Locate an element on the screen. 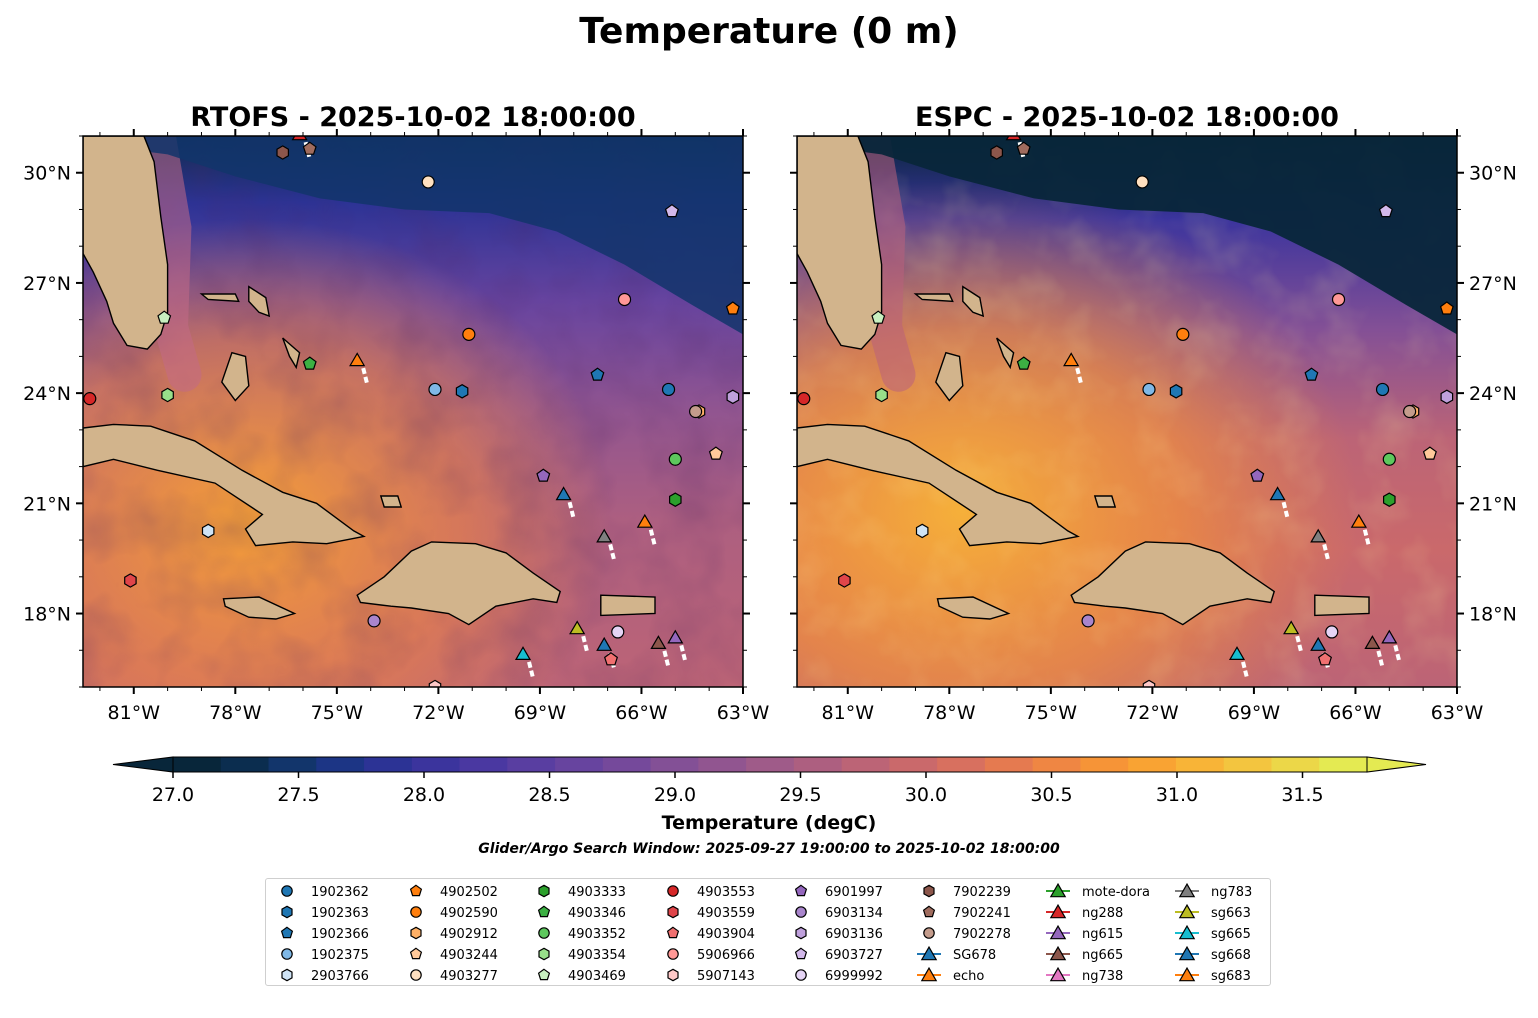 This screenshot has height=1018, width=1538. legend-item-1902366: 1902366 is located at coordinates (324, 934).